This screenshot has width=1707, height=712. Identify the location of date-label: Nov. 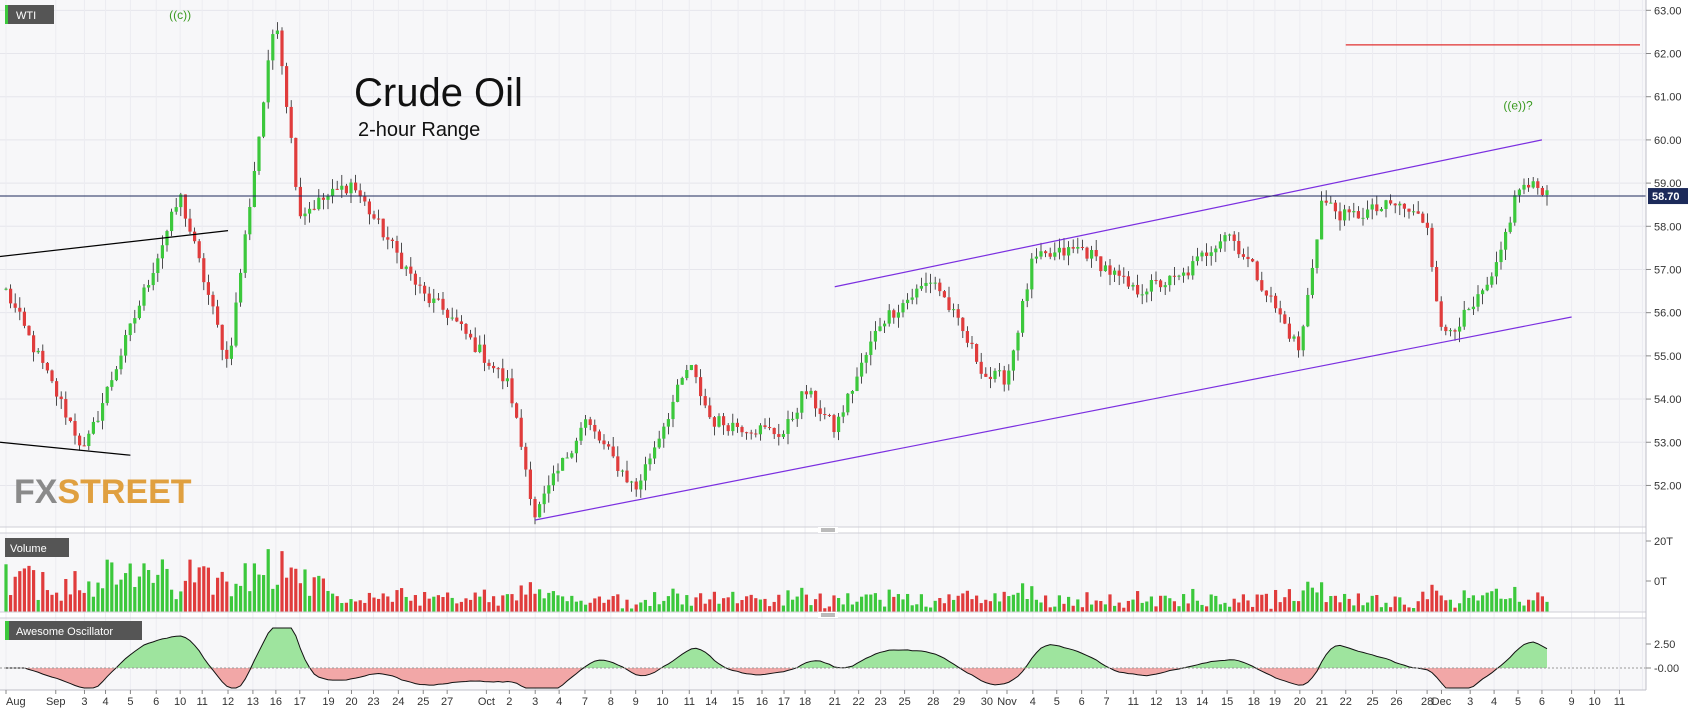
(1007, 702).